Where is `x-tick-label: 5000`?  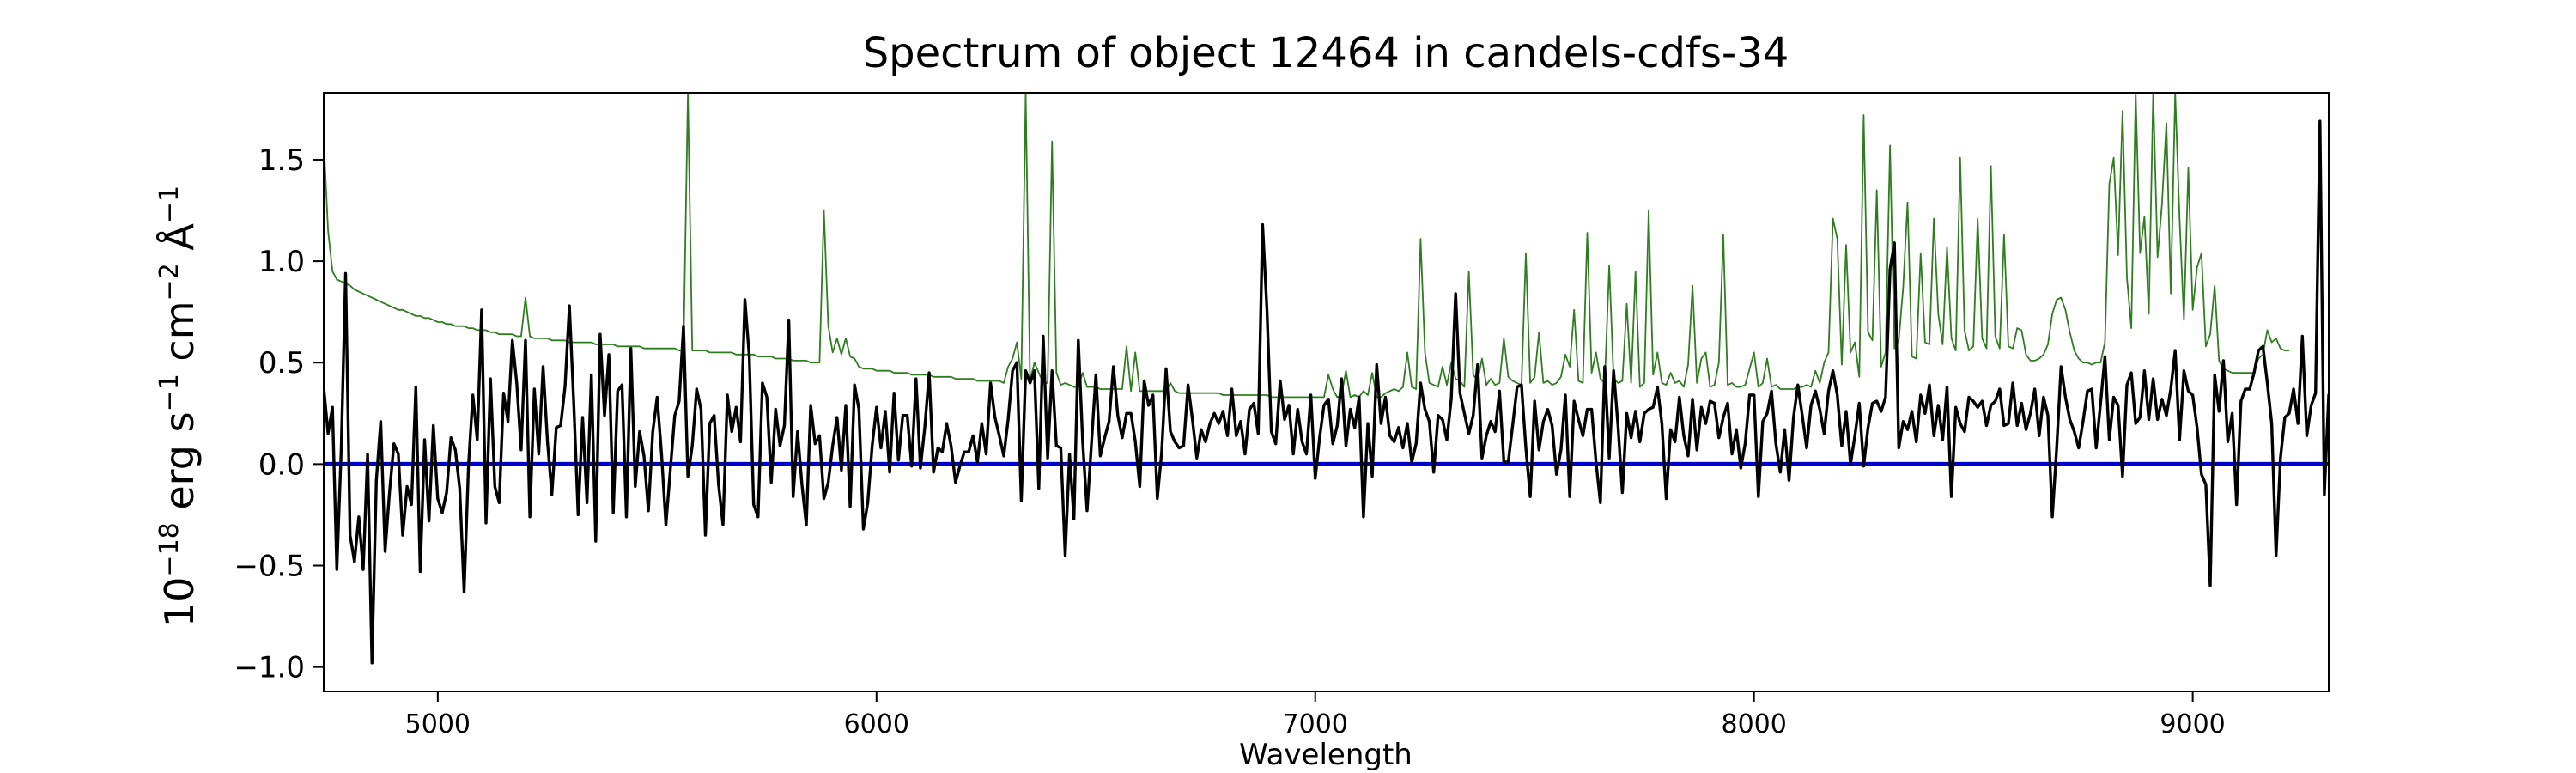 x-tick-label: 5000 is located at coordinates (438, 724).